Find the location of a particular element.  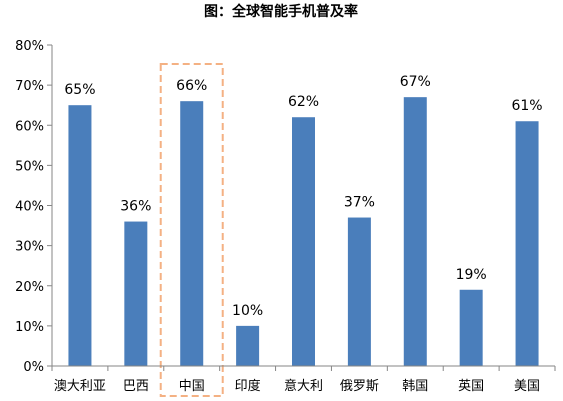

data-label: 61% is located at coordinates (526, 106).